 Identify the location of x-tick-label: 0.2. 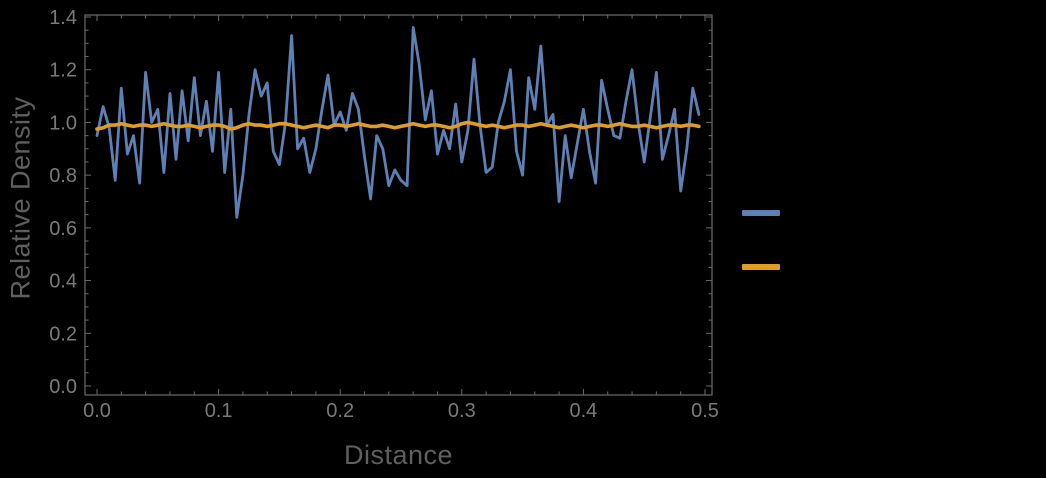
(340, 411).